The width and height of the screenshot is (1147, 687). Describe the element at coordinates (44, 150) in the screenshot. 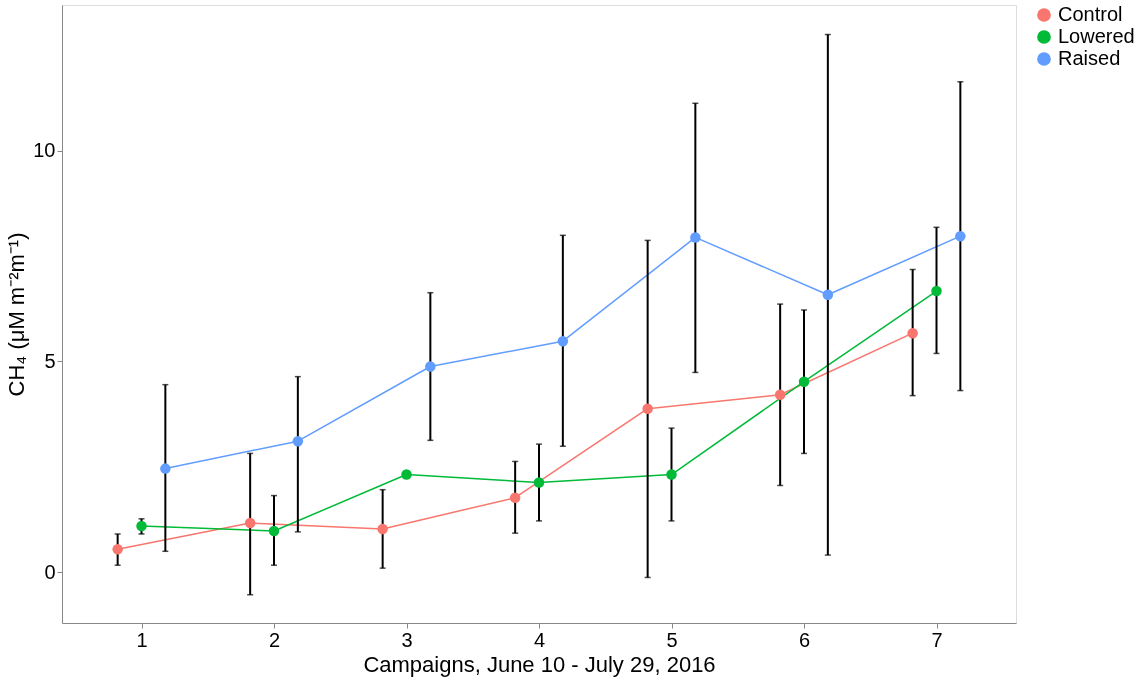

I see `y-tick-label: 10` at that location.